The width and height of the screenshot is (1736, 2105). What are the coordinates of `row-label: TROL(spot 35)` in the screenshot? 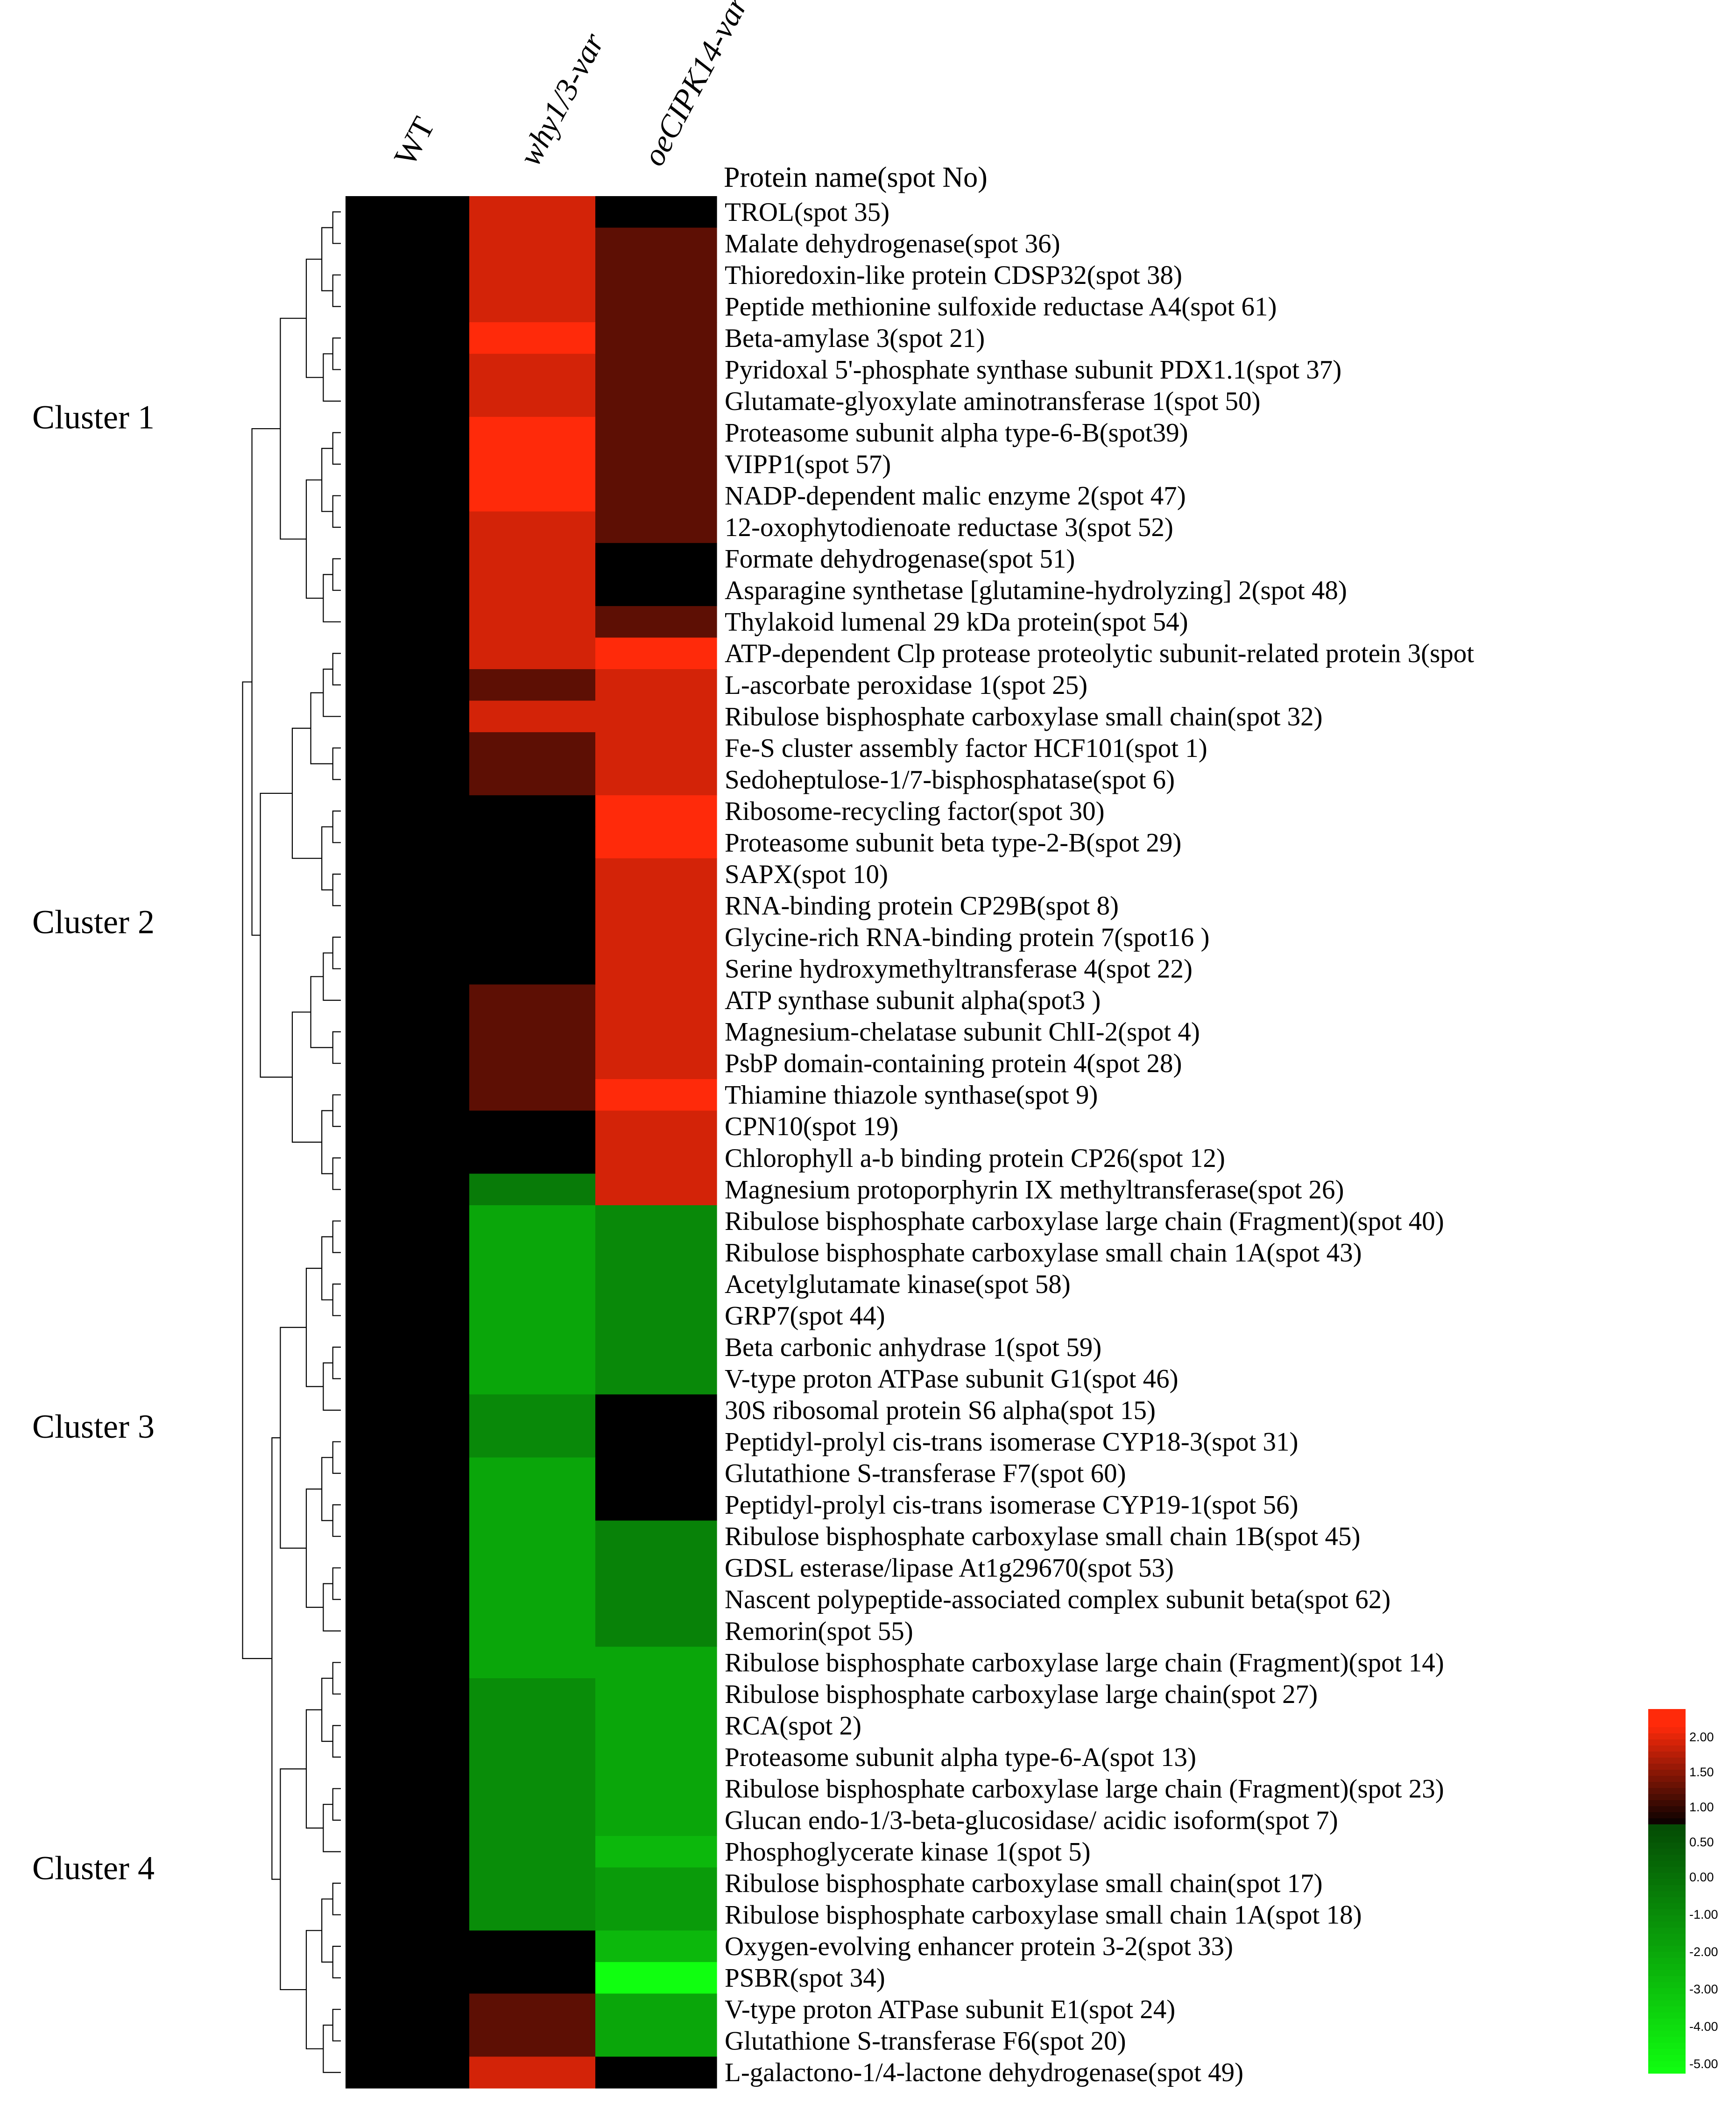 It's located at (807, 213).